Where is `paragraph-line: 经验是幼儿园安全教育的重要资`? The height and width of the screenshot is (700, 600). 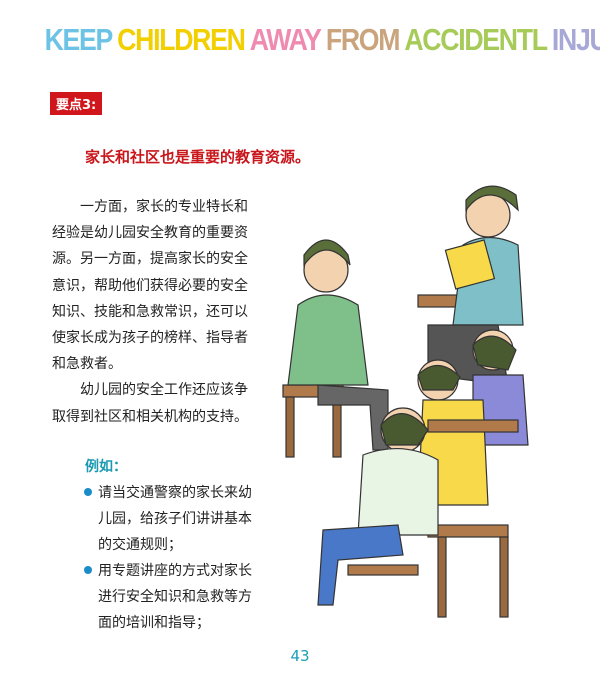 paragraph-line: 经验是幼儿园安全教育的重要资 is located at coordinates (150, 233).